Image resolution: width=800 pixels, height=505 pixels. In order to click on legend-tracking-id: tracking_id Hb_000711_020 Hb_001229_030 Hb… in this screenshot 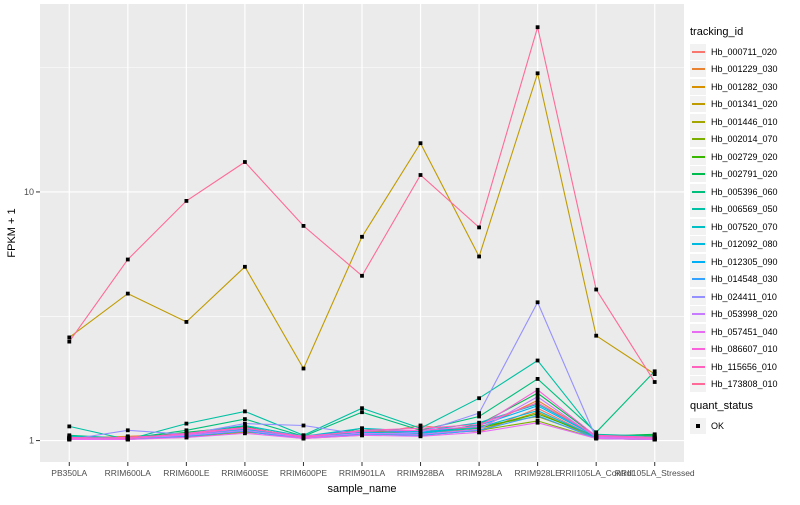, I will do `click(734, 209)`.